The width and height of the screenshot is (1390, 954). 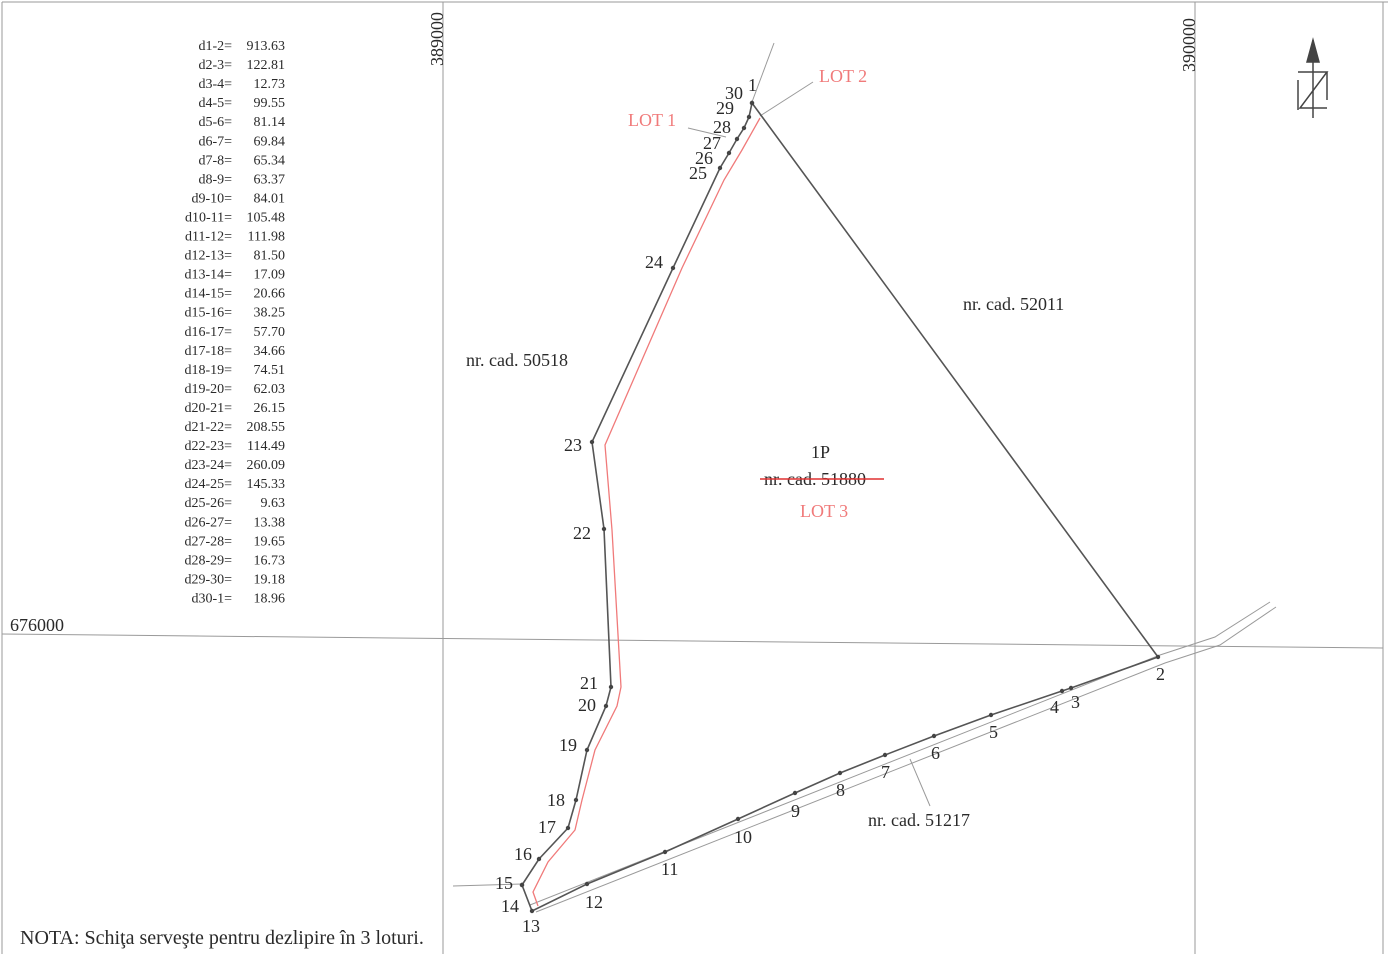 I want to click on vertex-label: 16, so click(x=523, y=854).